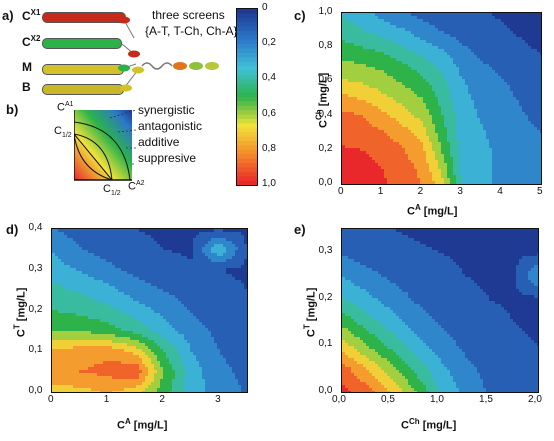 The height and width of the screenshot is (441, 554). Describe the element at coordinates (27, 67) in the screenshot. I see `row-label-m: M` at that location.